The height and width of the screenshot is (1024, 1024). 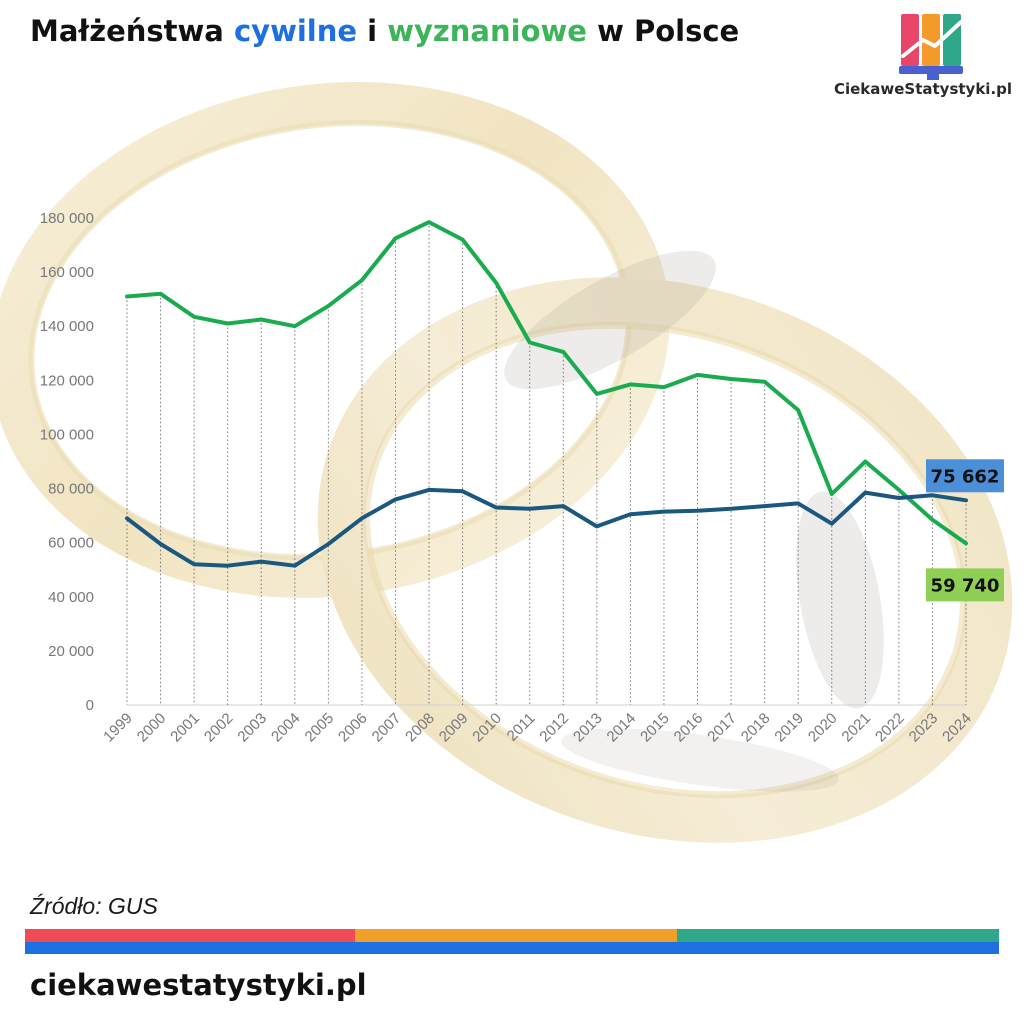 What do you see at coordinates (198, 985) in the screenshot?
I see `footer-site: ciekawestatystyki.pl` at bounding box center [198, 985].